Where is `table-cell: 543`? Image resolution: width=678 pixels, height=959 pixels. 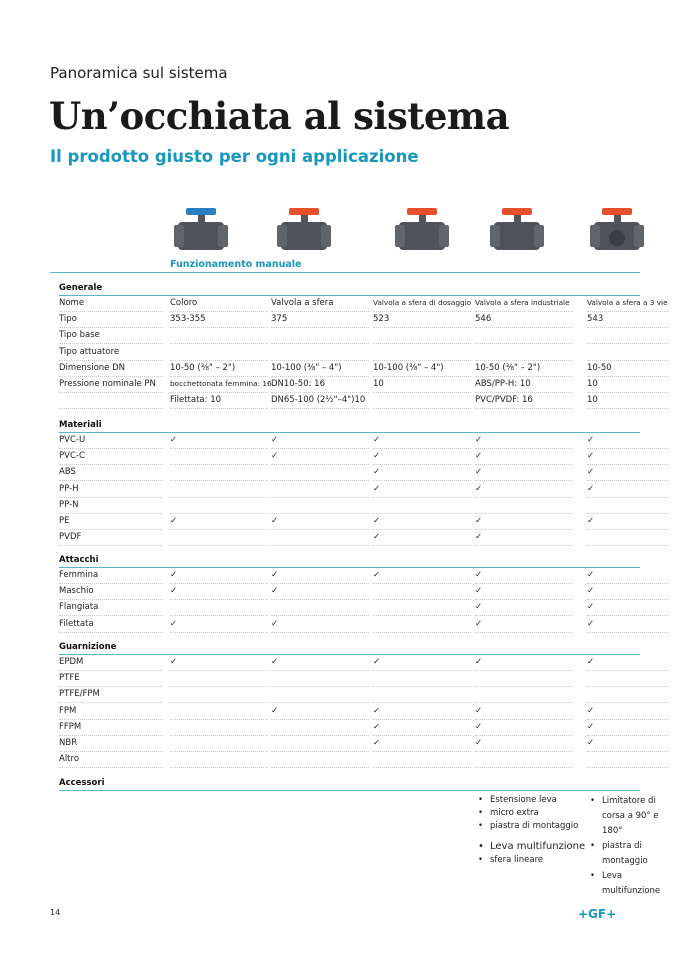 table-cell: 543 is located at coordinates (595, 319).